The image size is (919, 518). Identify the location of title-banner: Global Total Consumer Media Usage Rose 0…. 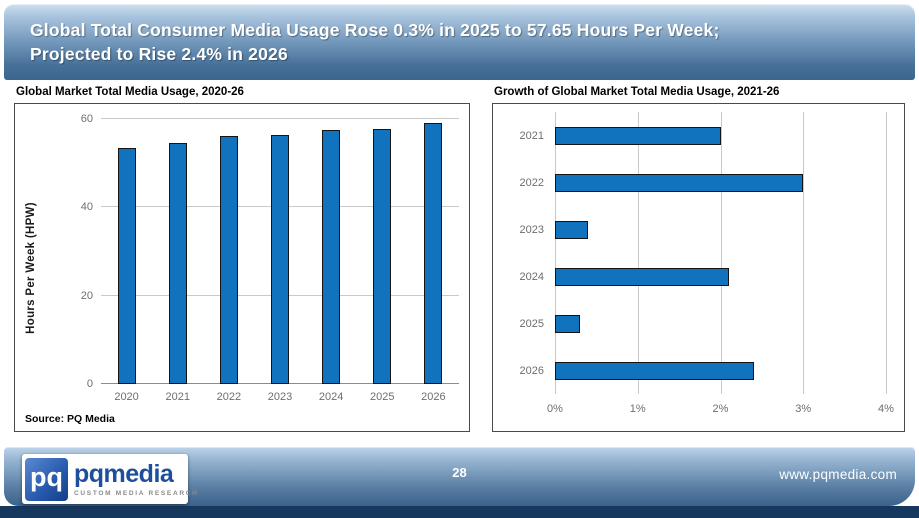
(459, 42).